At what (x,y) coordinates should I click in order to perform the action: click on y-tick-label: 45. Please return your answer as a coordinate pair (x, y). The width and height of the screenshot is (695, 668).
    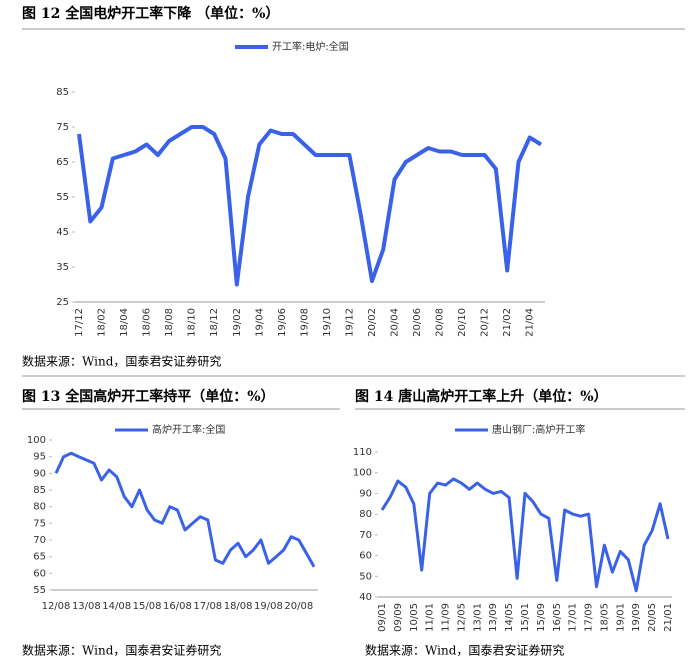
    Looking at the image, I should click on (62, 232).